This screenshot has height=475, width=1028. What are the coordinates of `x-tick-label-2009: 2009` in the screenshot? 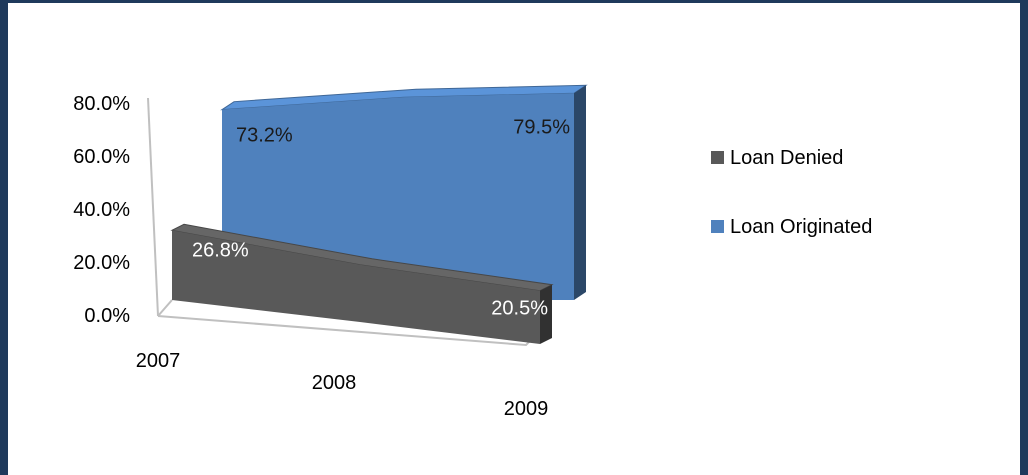 It's located at (526, 409).